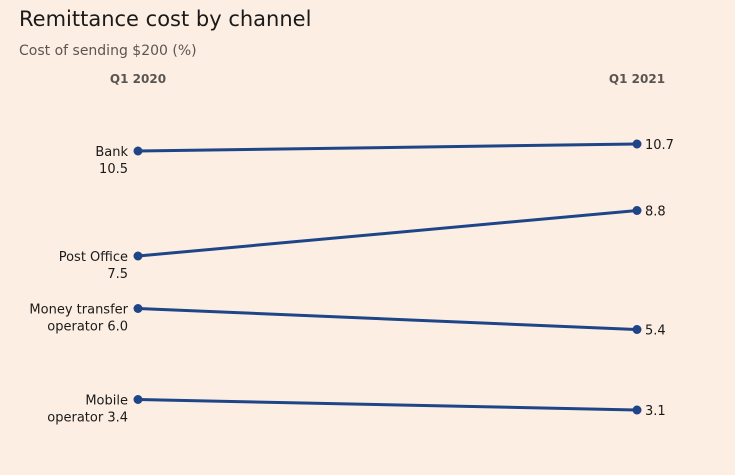 The width and height of the screenshot is (735, 475). I want to click on chart-subtitle: Cost of sending $200 (%), so click(108, 51).